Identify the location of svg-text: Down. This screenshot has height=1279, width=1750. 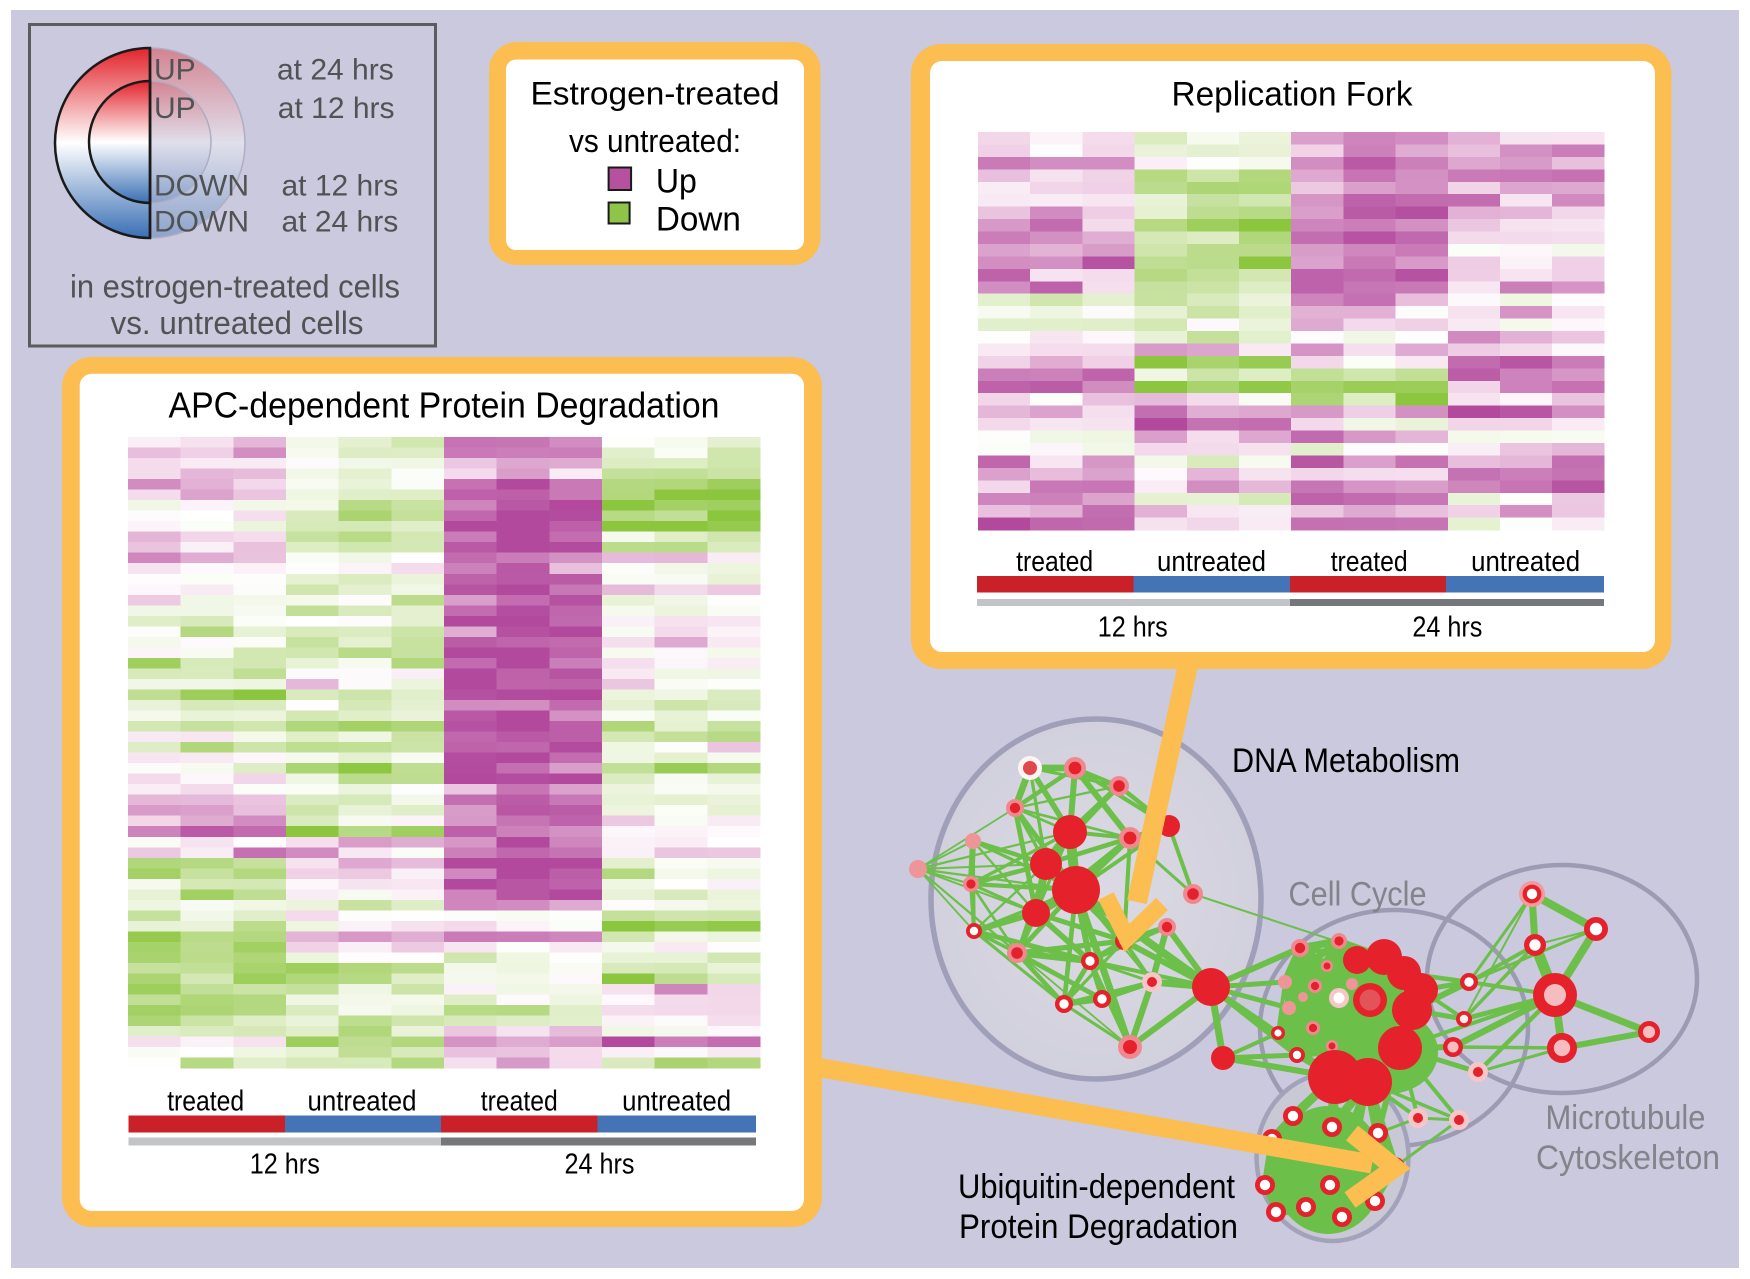
(698, 219).